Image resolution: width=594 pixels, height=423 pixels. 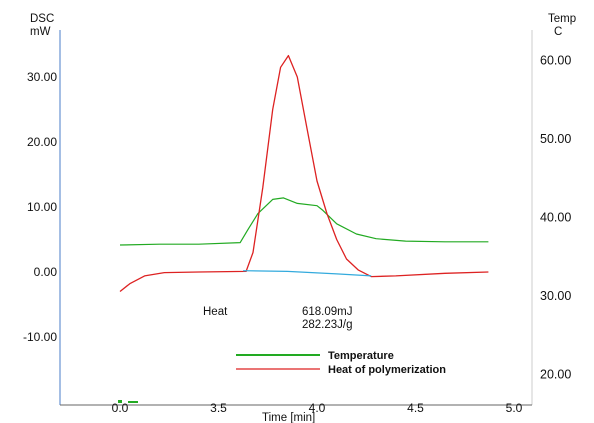 I want to click on x-tick-label: 4.0, so click(x=317, y=408).